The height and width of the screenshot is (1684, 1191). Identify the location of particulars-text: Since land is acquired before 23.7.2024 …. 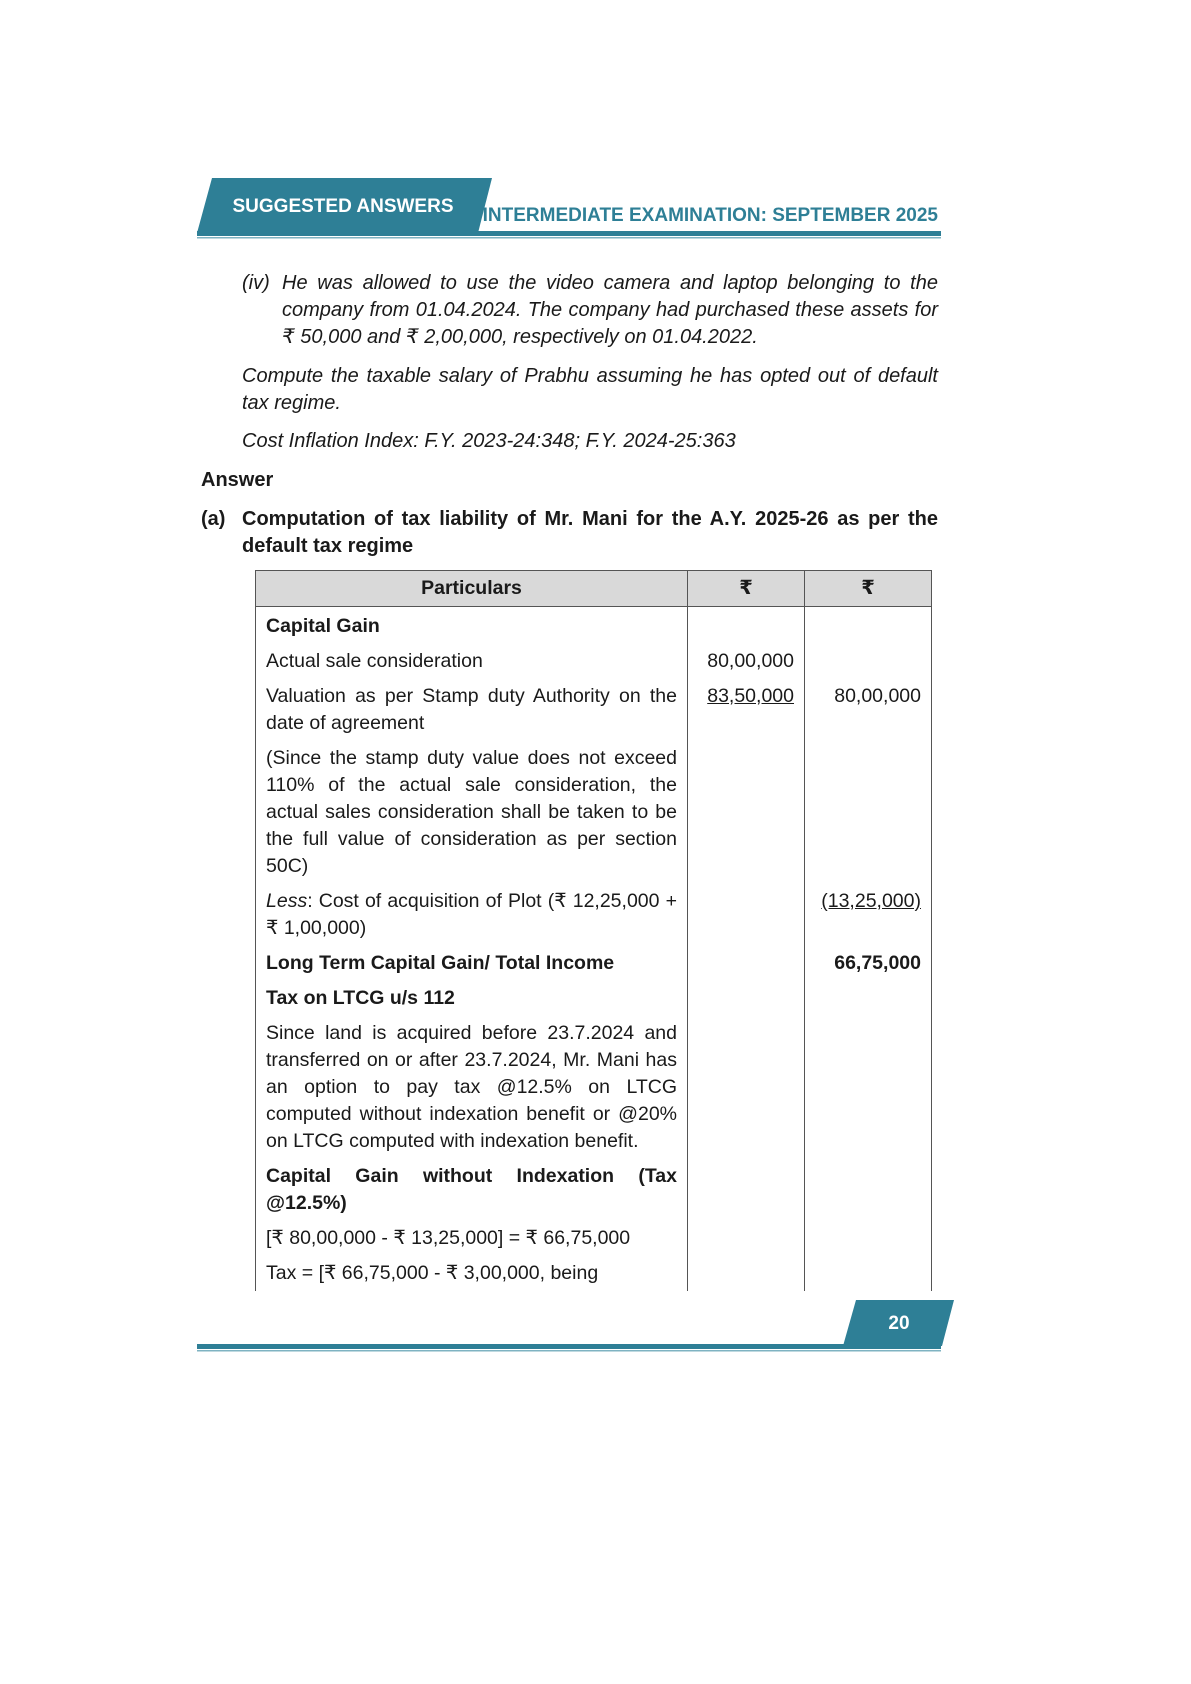
(471, 1087).